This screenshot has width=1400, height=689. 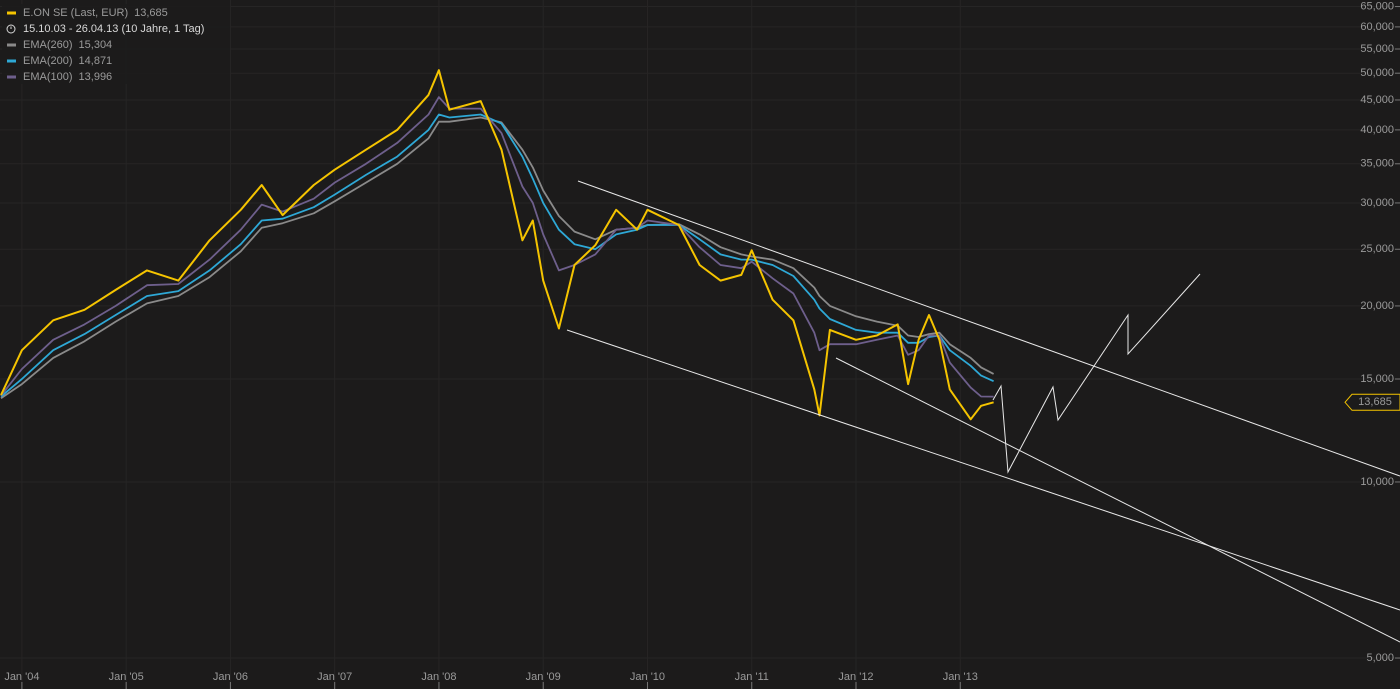 What do you see at coordinates (1375, 402) in the screenshot?
I see `price-tag-label: 13,685` at bounding box center [1375, 402].